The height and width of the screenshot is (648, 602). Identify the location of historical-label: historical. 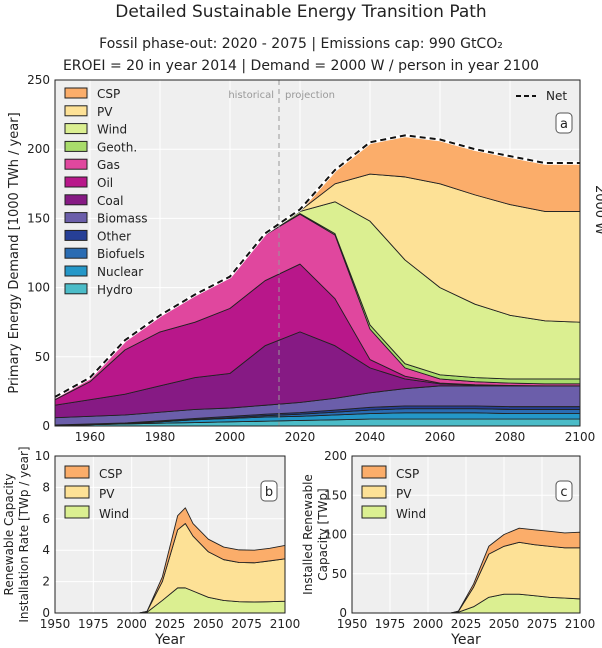
(251, 95).